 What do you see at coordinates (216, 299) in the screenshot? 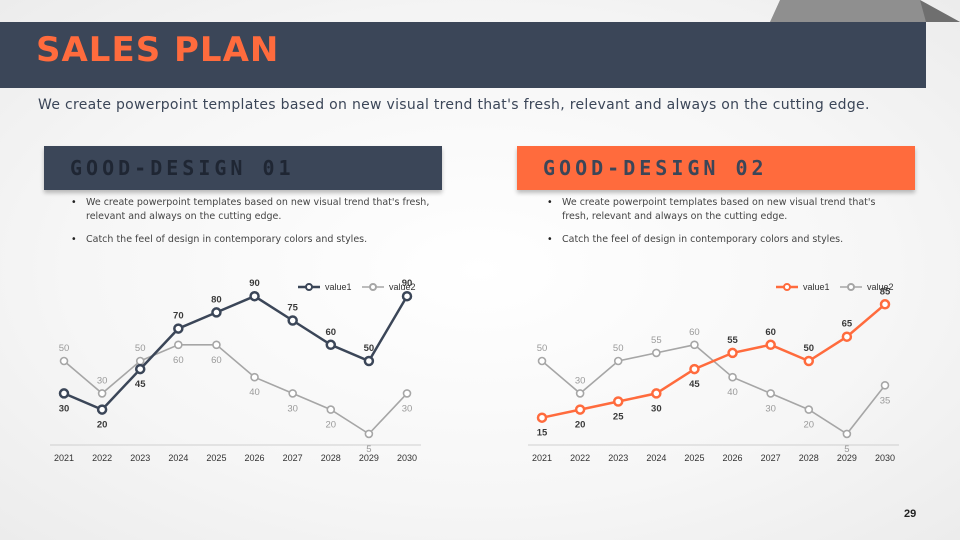
I see `data-label: 80` at bounding box center [216, 299].